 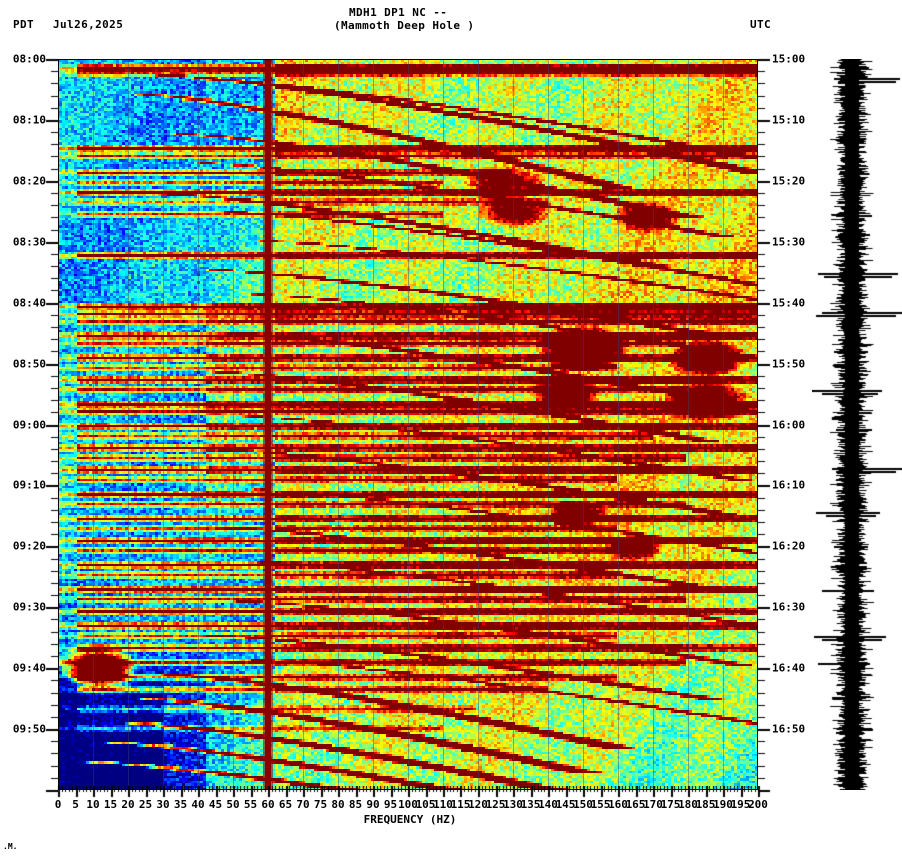 I want to click on frequency-tick-label: 20, so click(x=128, y=804).